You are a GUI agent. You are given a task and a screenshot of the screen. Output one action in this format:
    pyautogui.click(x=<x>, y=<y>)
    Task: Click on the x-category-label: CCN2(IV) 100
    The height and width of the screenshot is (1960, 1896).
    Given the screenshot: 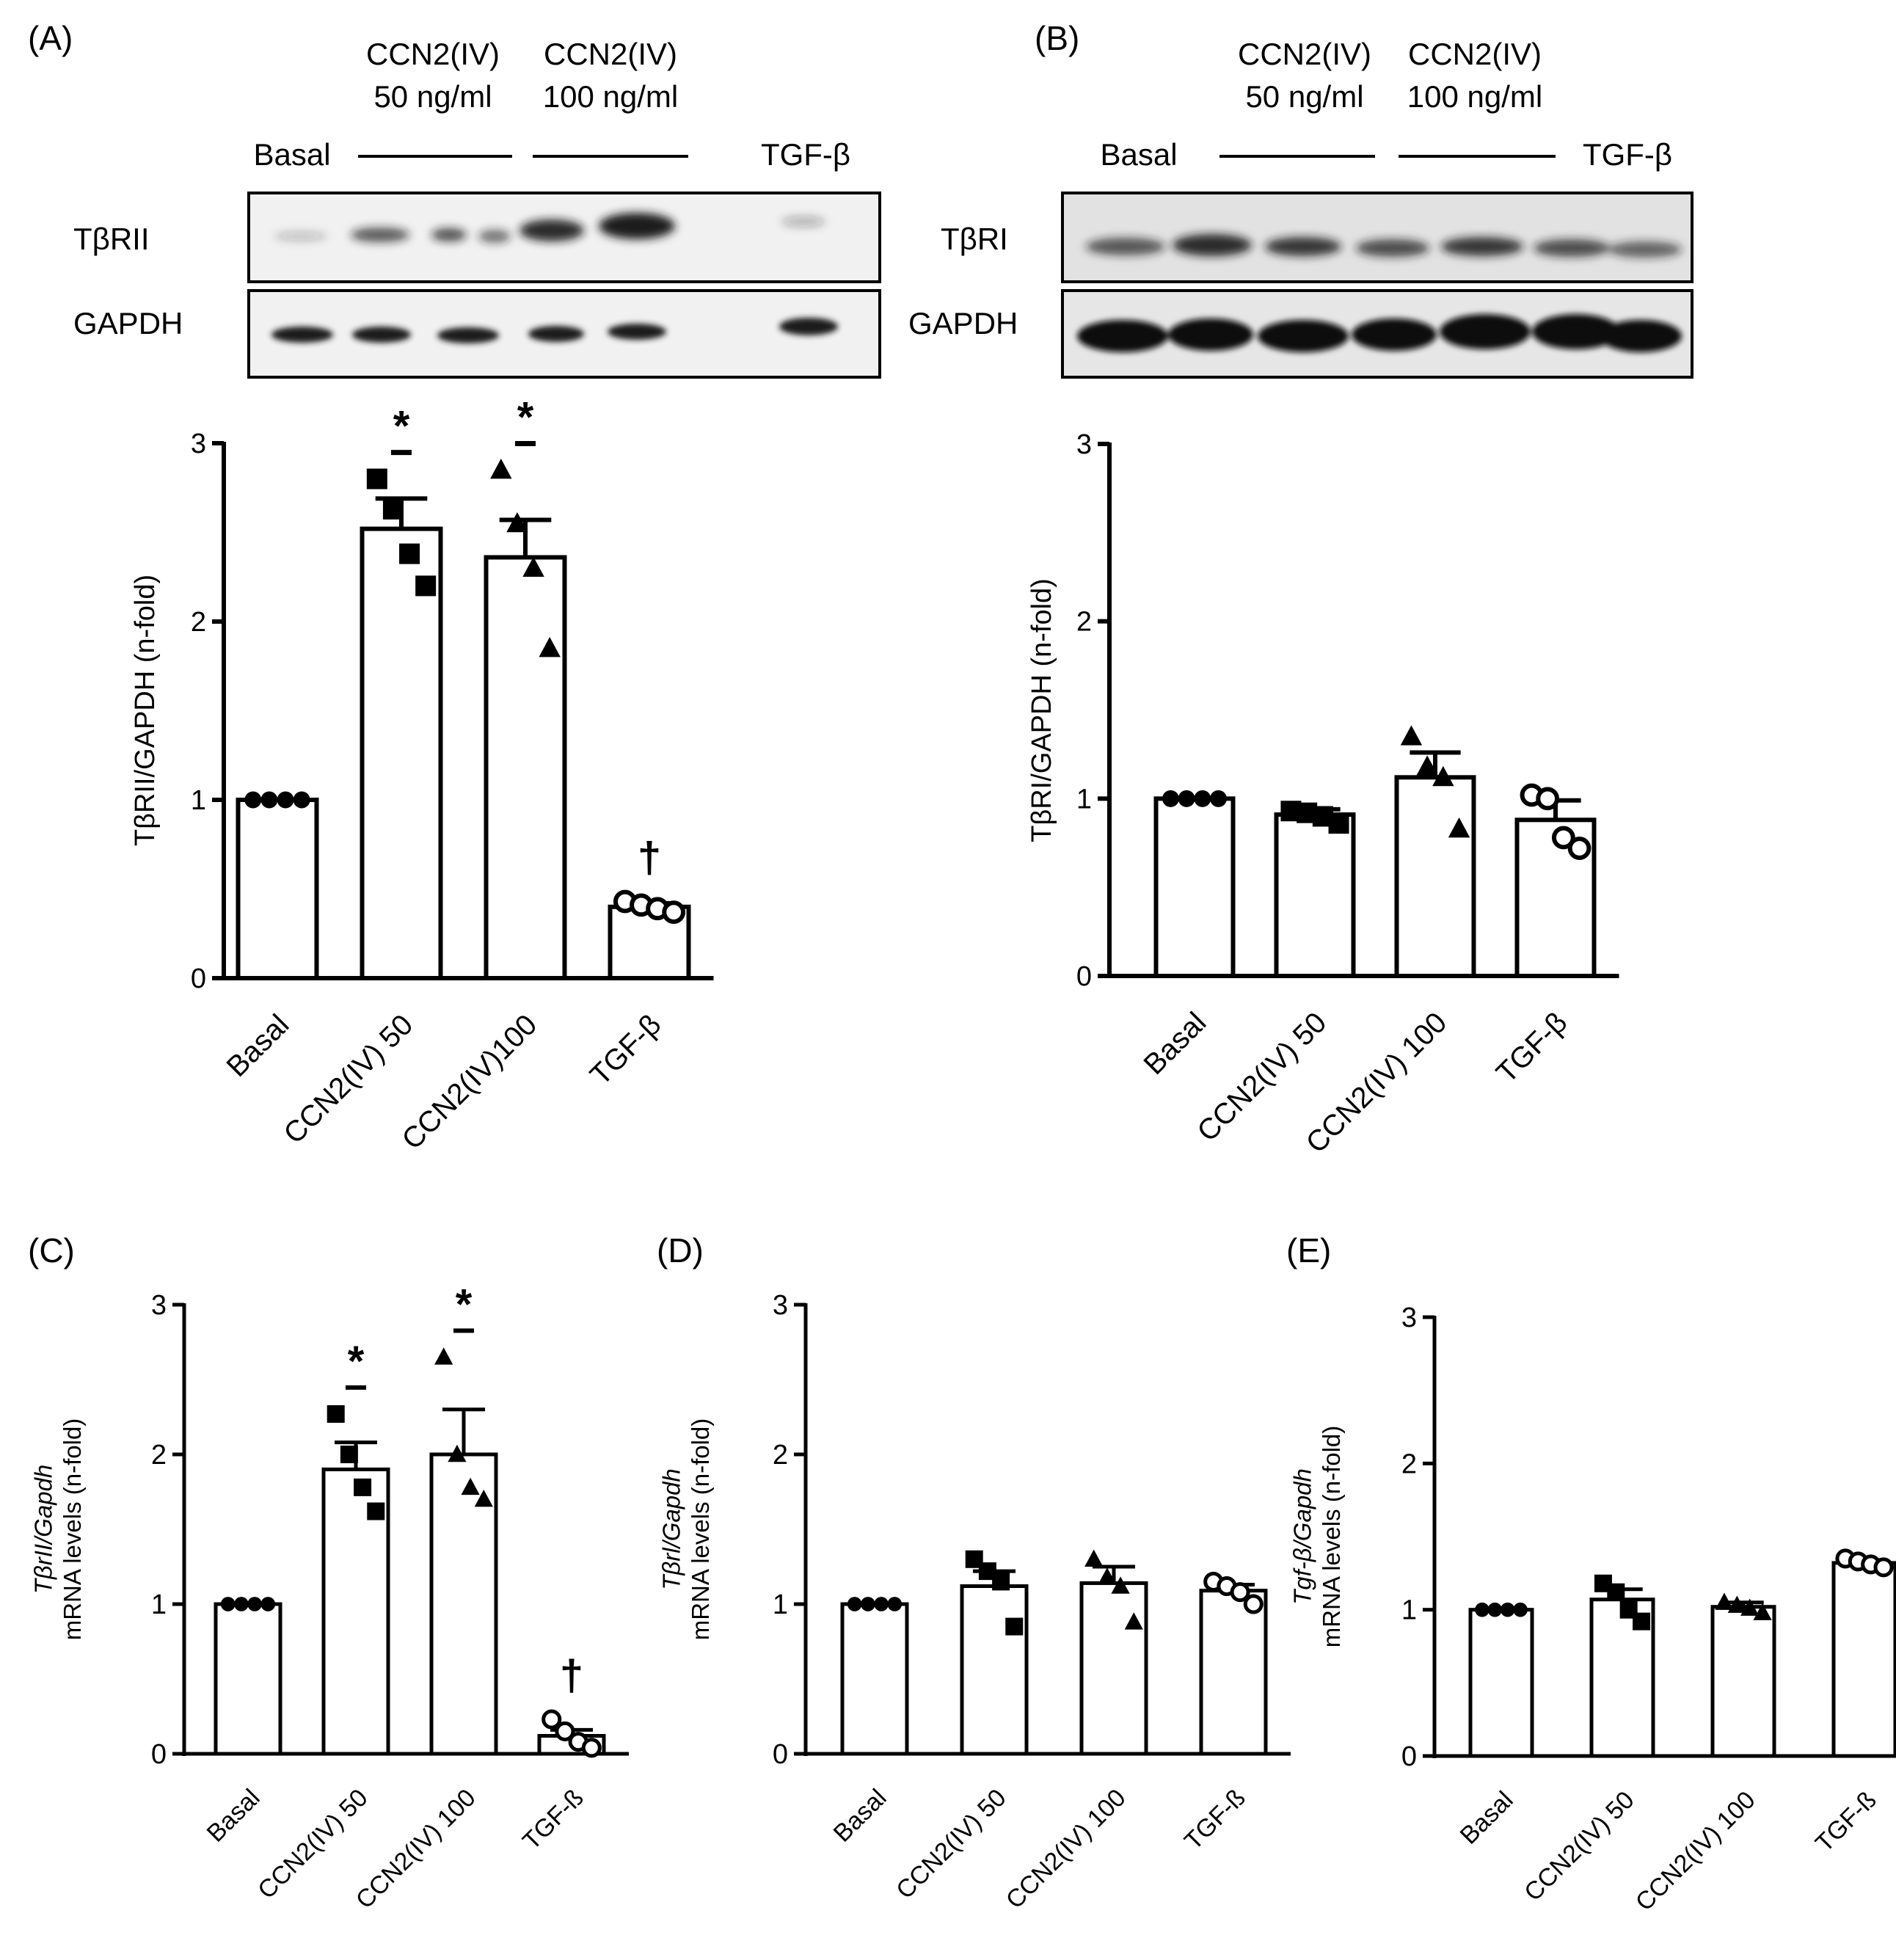 What is the action you would take?
    pyautogui.click(x=1066, y=1850)
    